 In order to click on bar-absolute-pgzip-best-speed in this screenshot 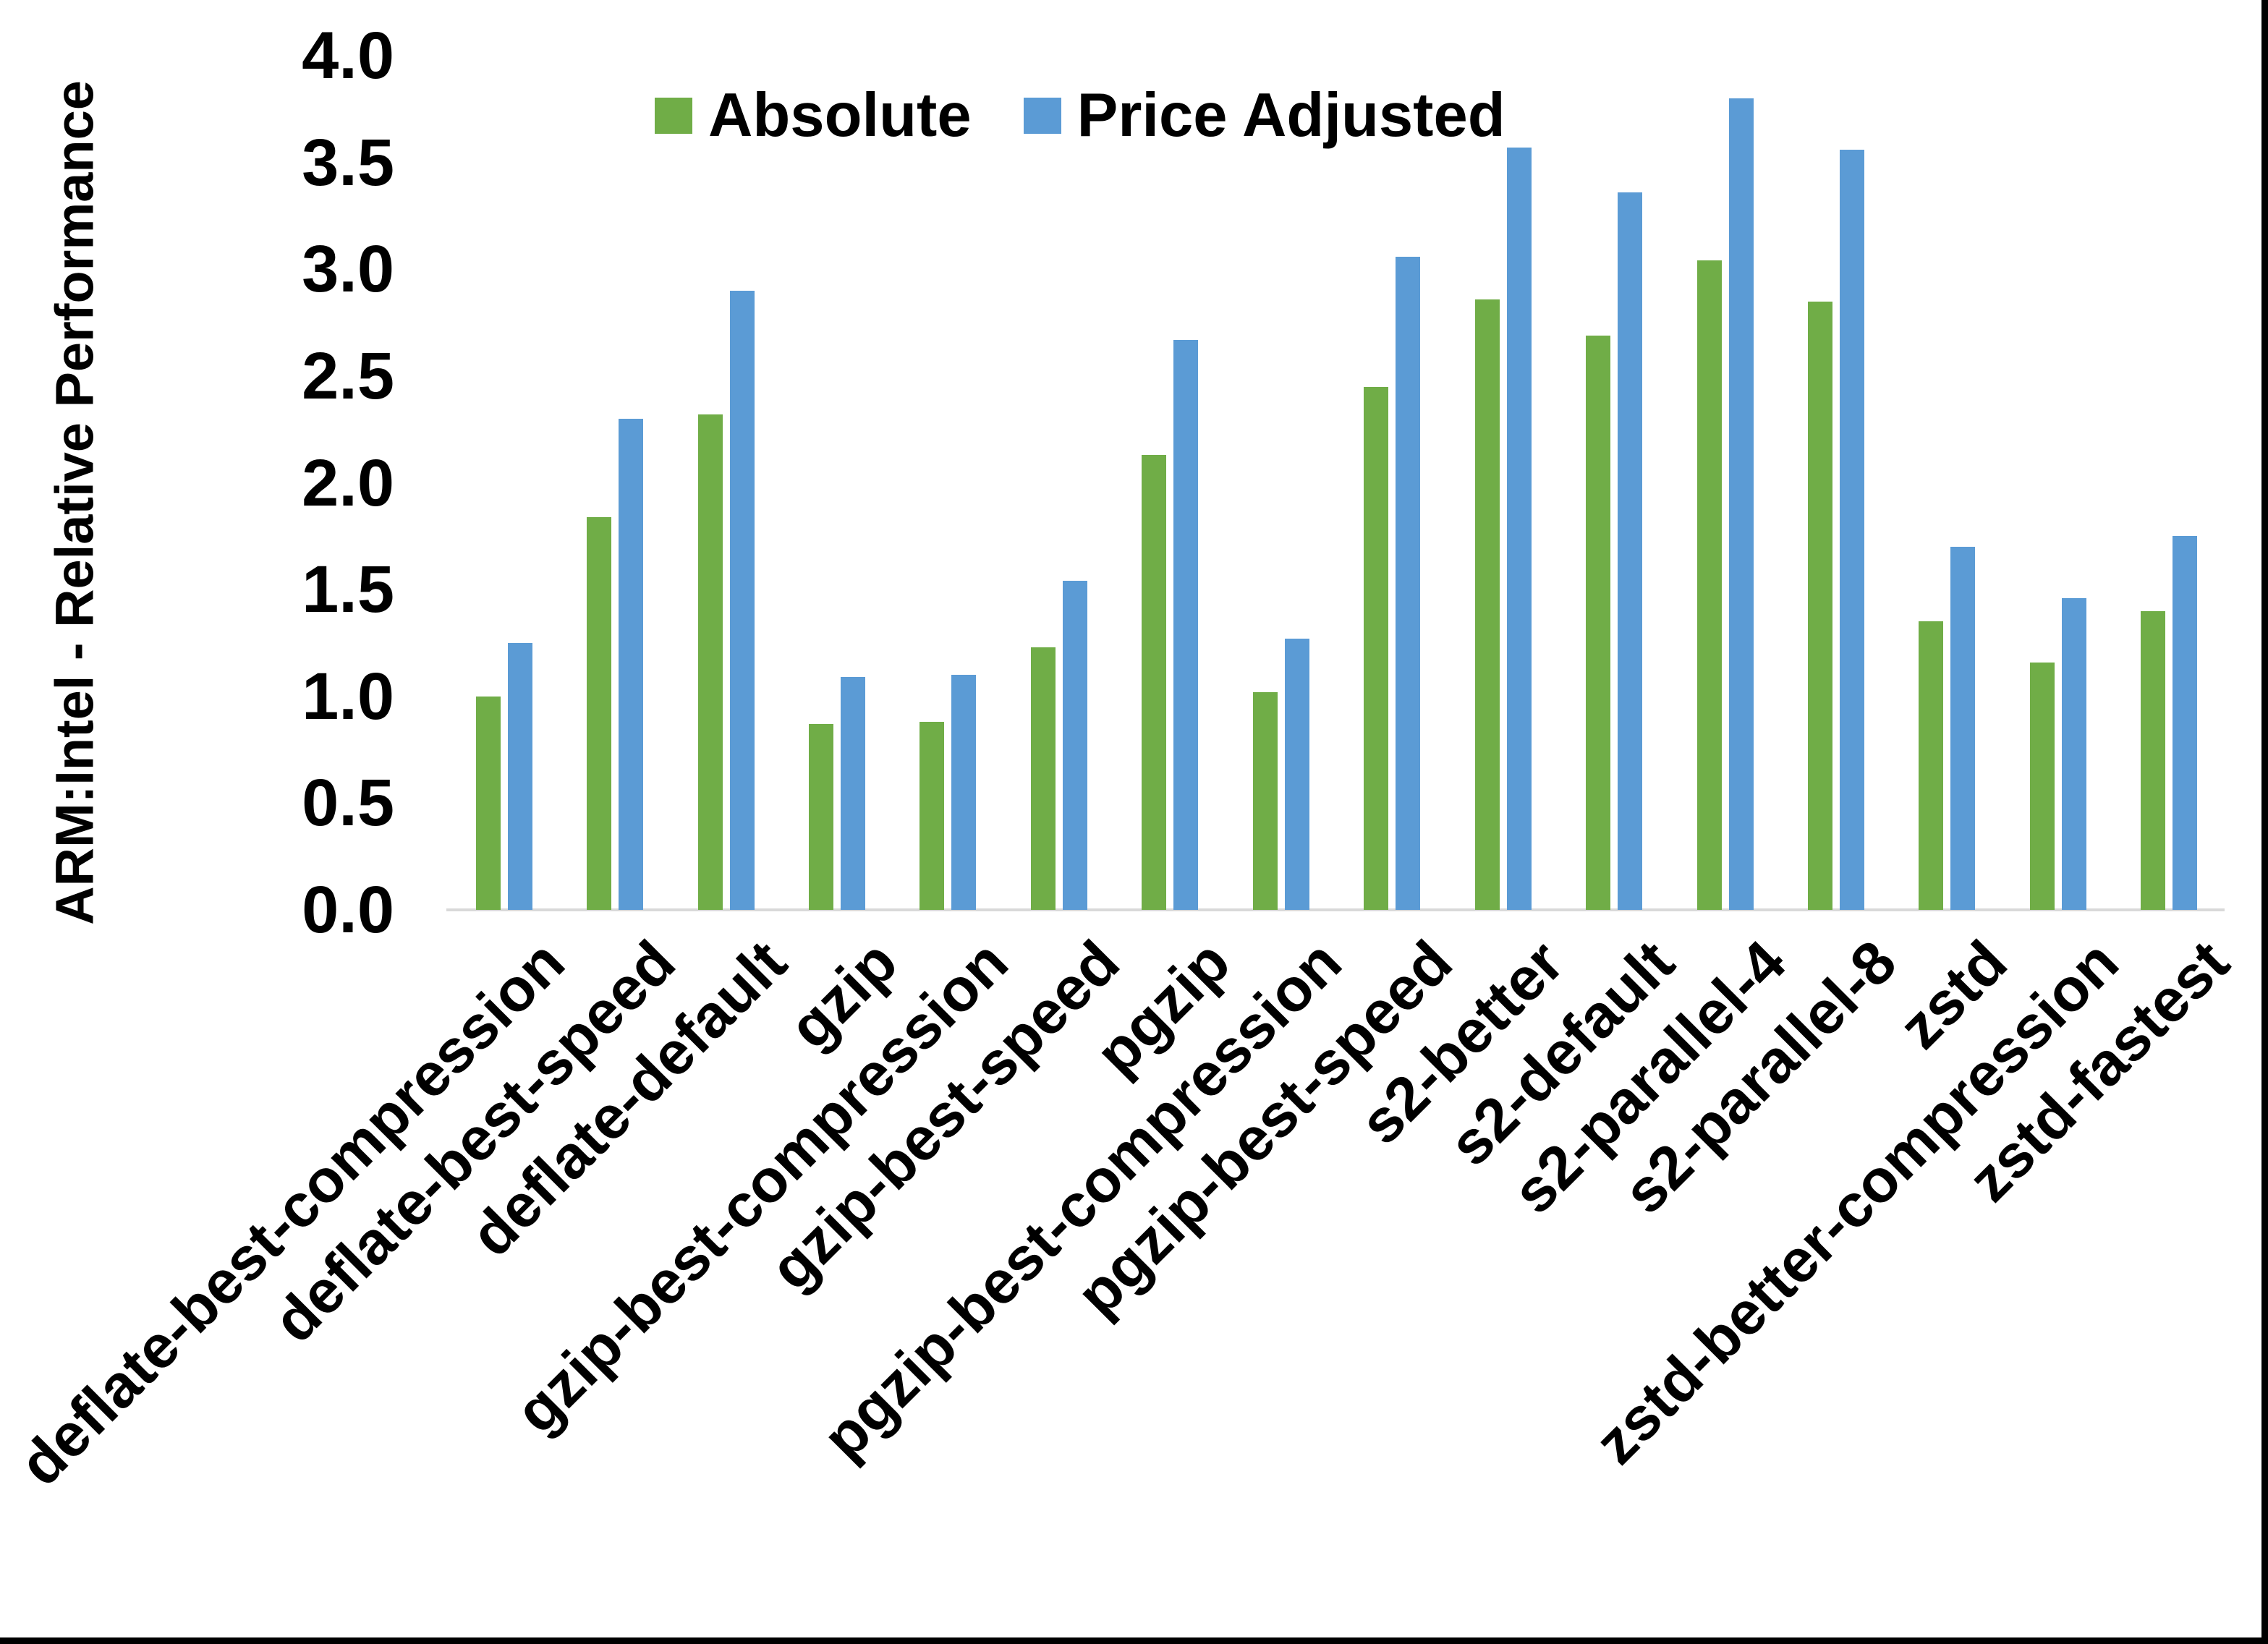, I will do `click(1376, 648)`.